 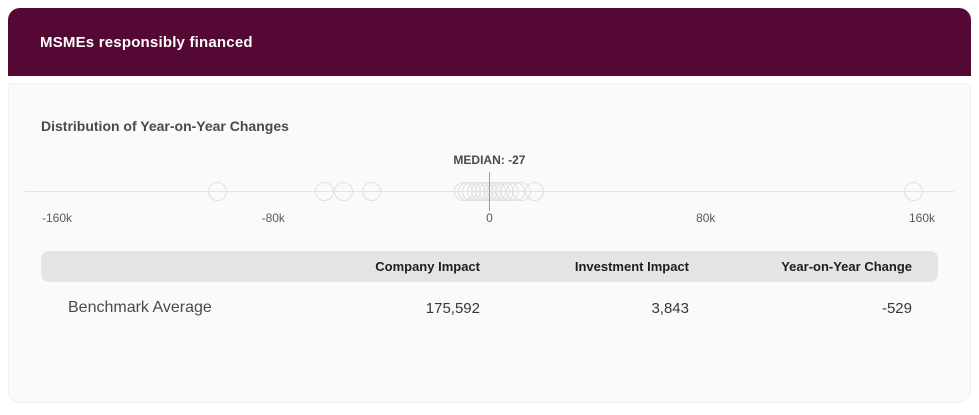 I want to click on col-header-company-impact: Company Impact, so click(x=427, y=266).